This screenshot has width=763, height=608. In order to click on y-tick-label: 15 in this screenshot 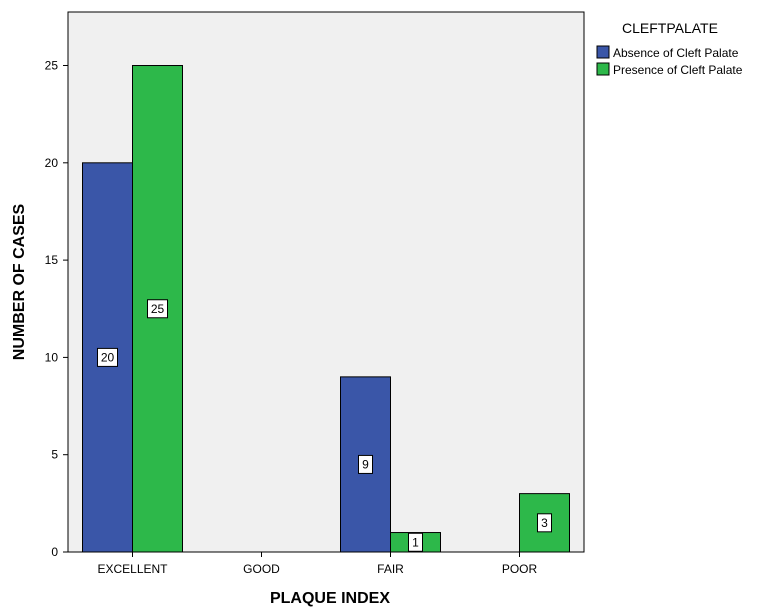, I will do `click(52, 260)`.